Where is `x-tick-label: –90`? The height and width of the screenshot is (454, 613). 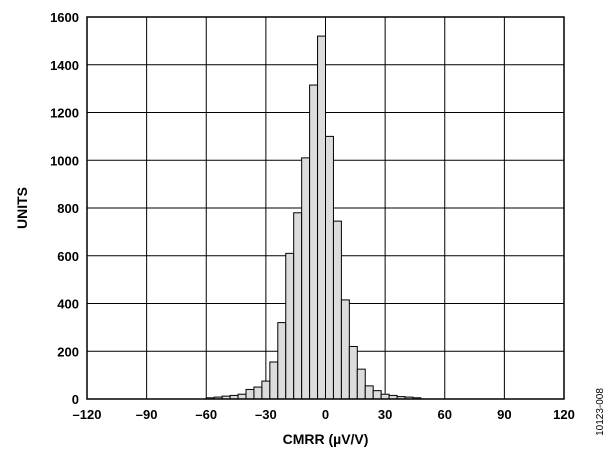 x-tick-label: –90 is located at coordinates (147, 414).